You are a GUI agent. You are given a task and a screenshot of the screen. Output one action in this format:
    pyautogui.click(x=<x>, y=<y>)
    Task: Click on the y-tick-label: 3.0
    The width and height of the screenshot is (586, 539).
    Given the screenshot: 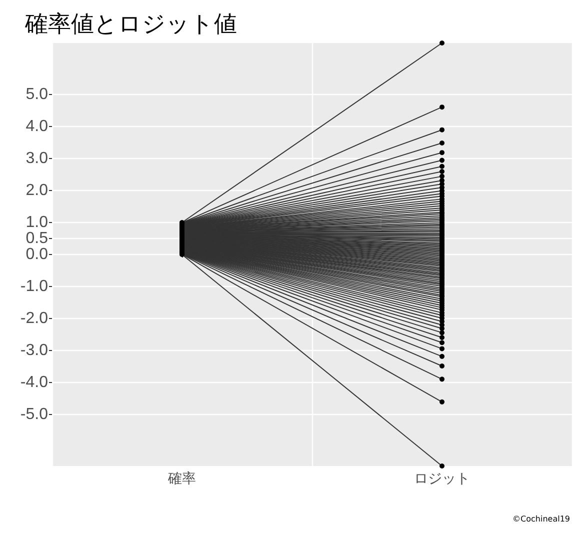 What is the action you would take?
    pyautogui.click(x=37, y=158)
    